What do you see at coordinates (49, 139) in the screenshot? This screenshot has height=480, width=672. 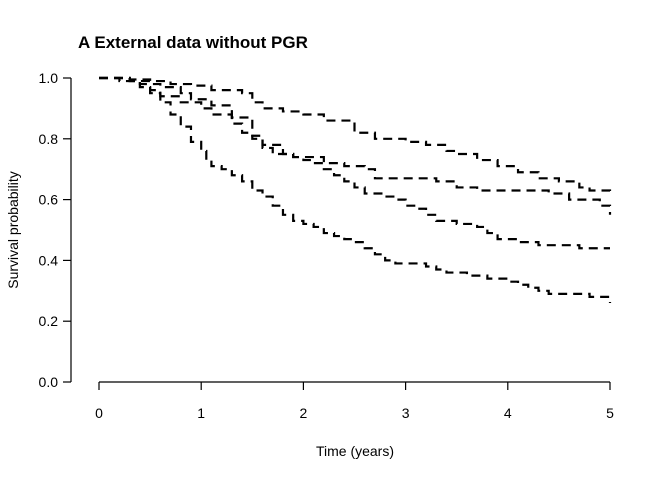 I see `y-tick-label: 0.8` at bounding box center [49, 139].